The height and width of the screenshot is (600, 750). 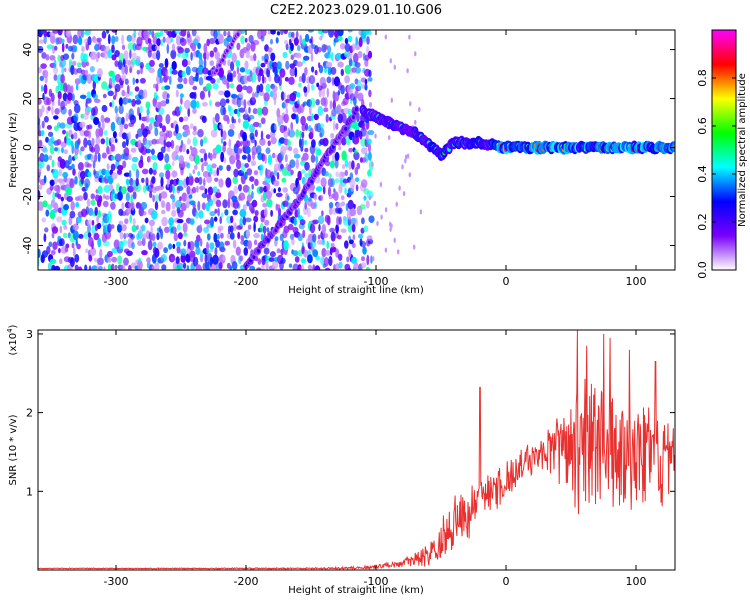 What do you see at coordinates (27, 99) in the screenshot?
I see `spectrogram-y-tick-label: 20` at bounding box center [27, 99].